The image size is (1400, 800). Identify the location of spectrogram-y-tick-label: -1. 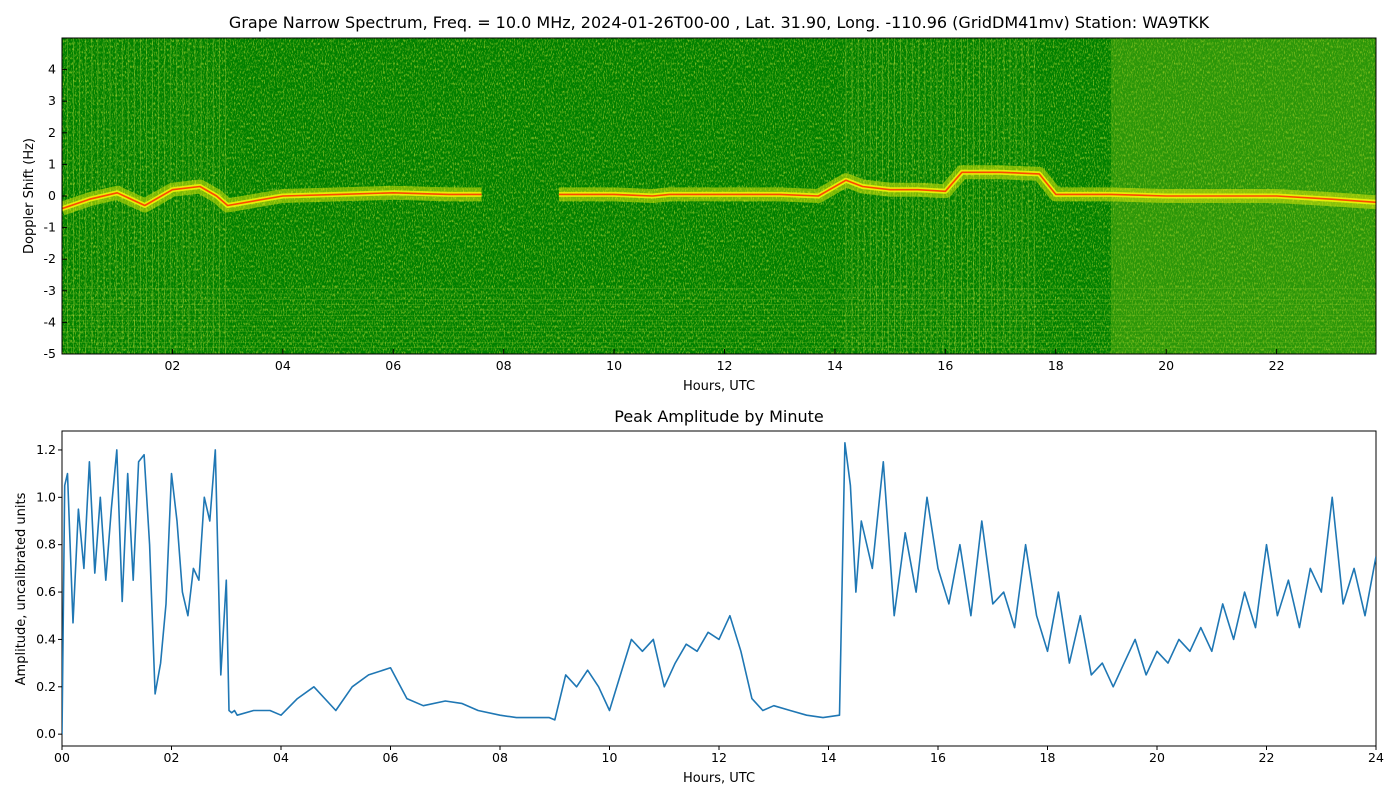
(50, 227).